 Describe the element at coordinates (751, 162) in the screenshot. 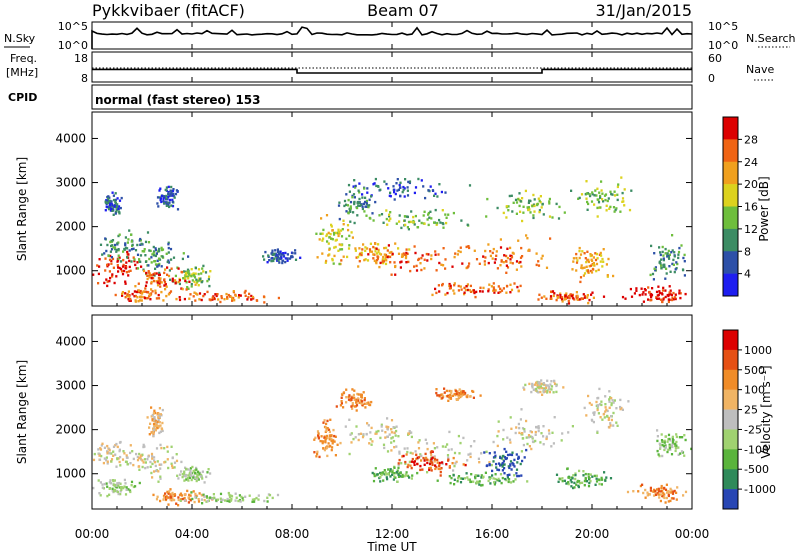

I see `colorbar-tick-label: 24` at that location.